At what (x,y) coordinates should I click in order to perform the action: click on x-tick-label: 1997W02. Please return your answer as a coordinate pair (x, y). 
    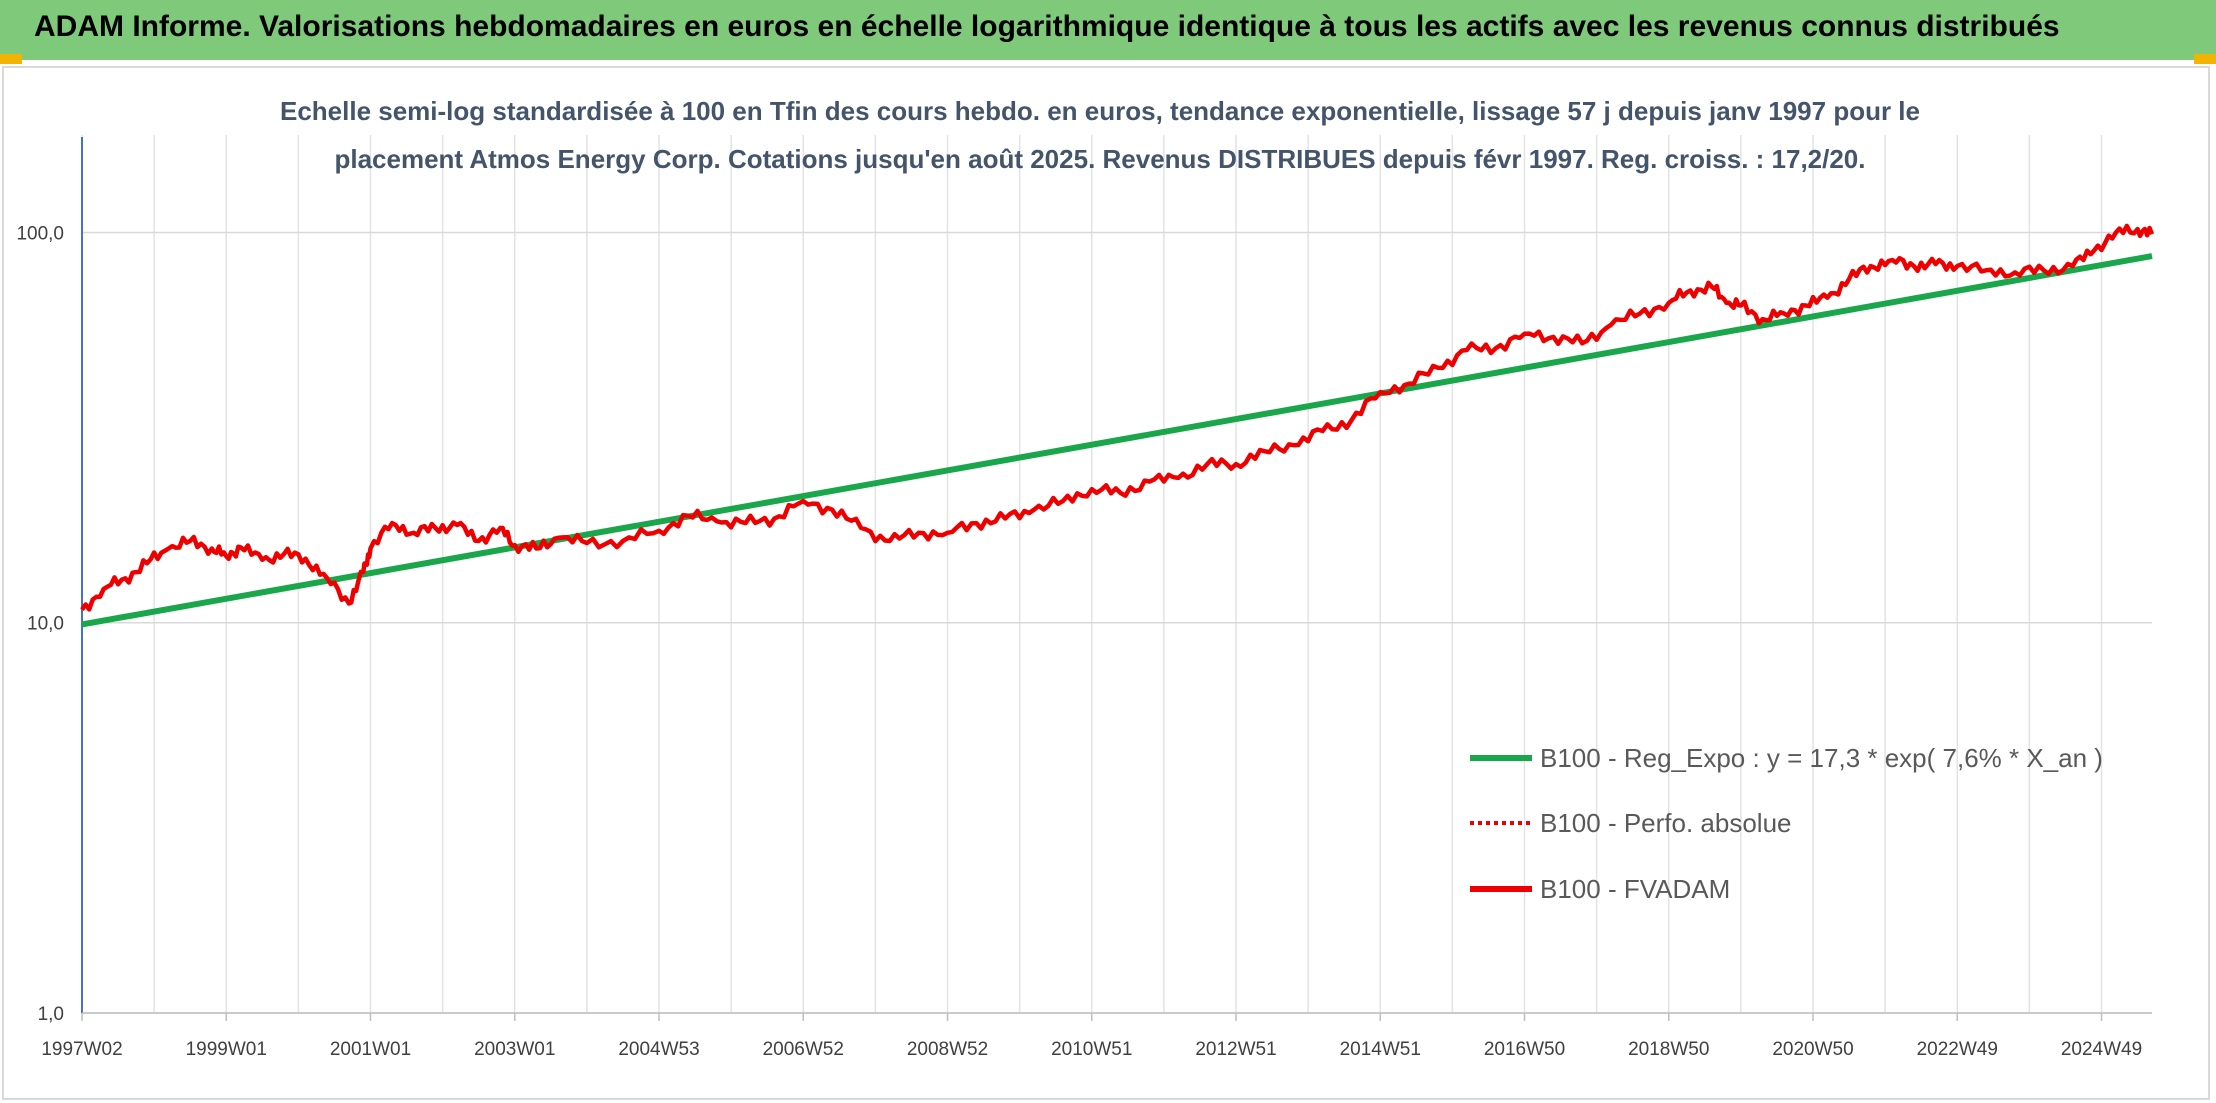
    Looking at the image, I should click on (81, 1049).